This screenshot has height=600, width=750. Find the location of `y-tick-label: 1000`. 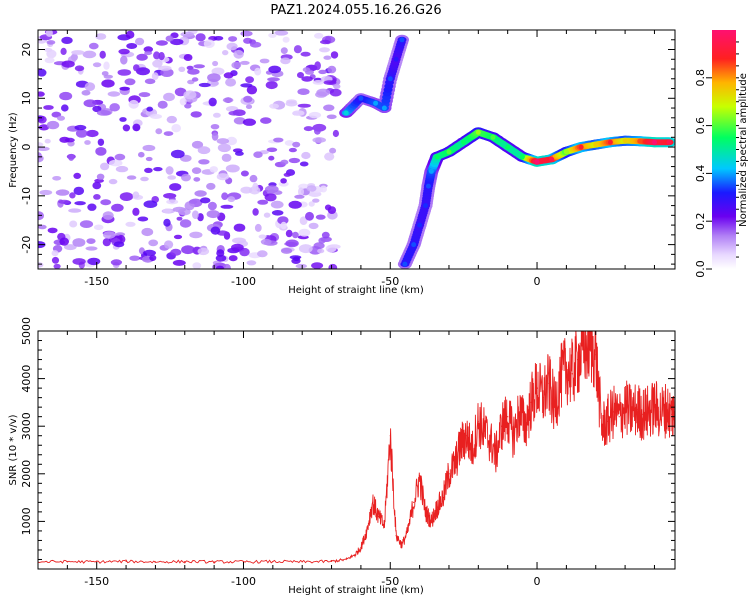

y-tick-label: 1000 is located at coordinates (26, 521).